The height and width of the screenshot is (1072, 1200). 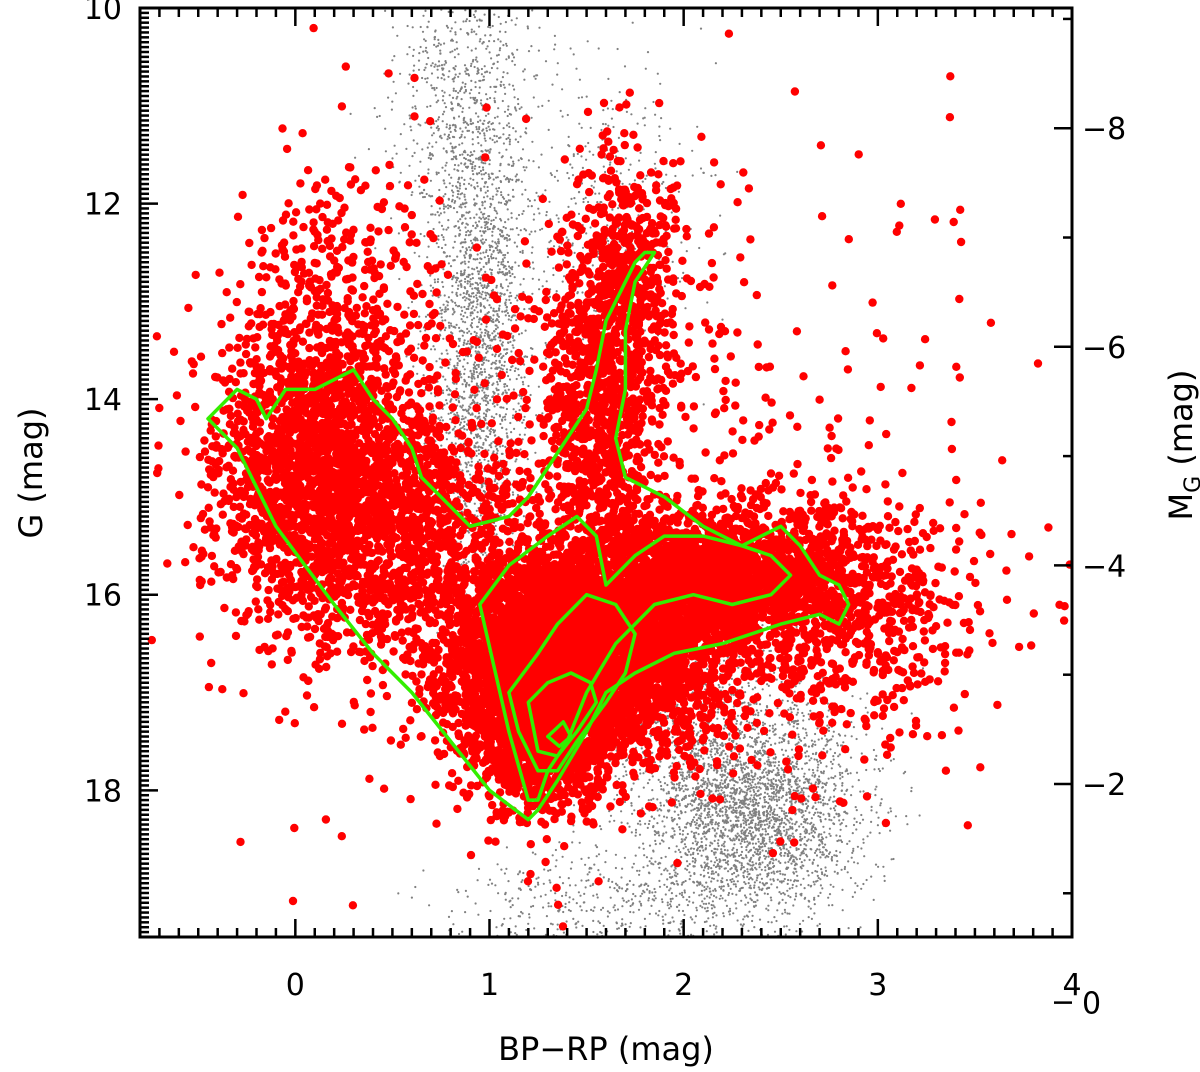 I want to click on background-star-2070, so click(x=499, y=367).